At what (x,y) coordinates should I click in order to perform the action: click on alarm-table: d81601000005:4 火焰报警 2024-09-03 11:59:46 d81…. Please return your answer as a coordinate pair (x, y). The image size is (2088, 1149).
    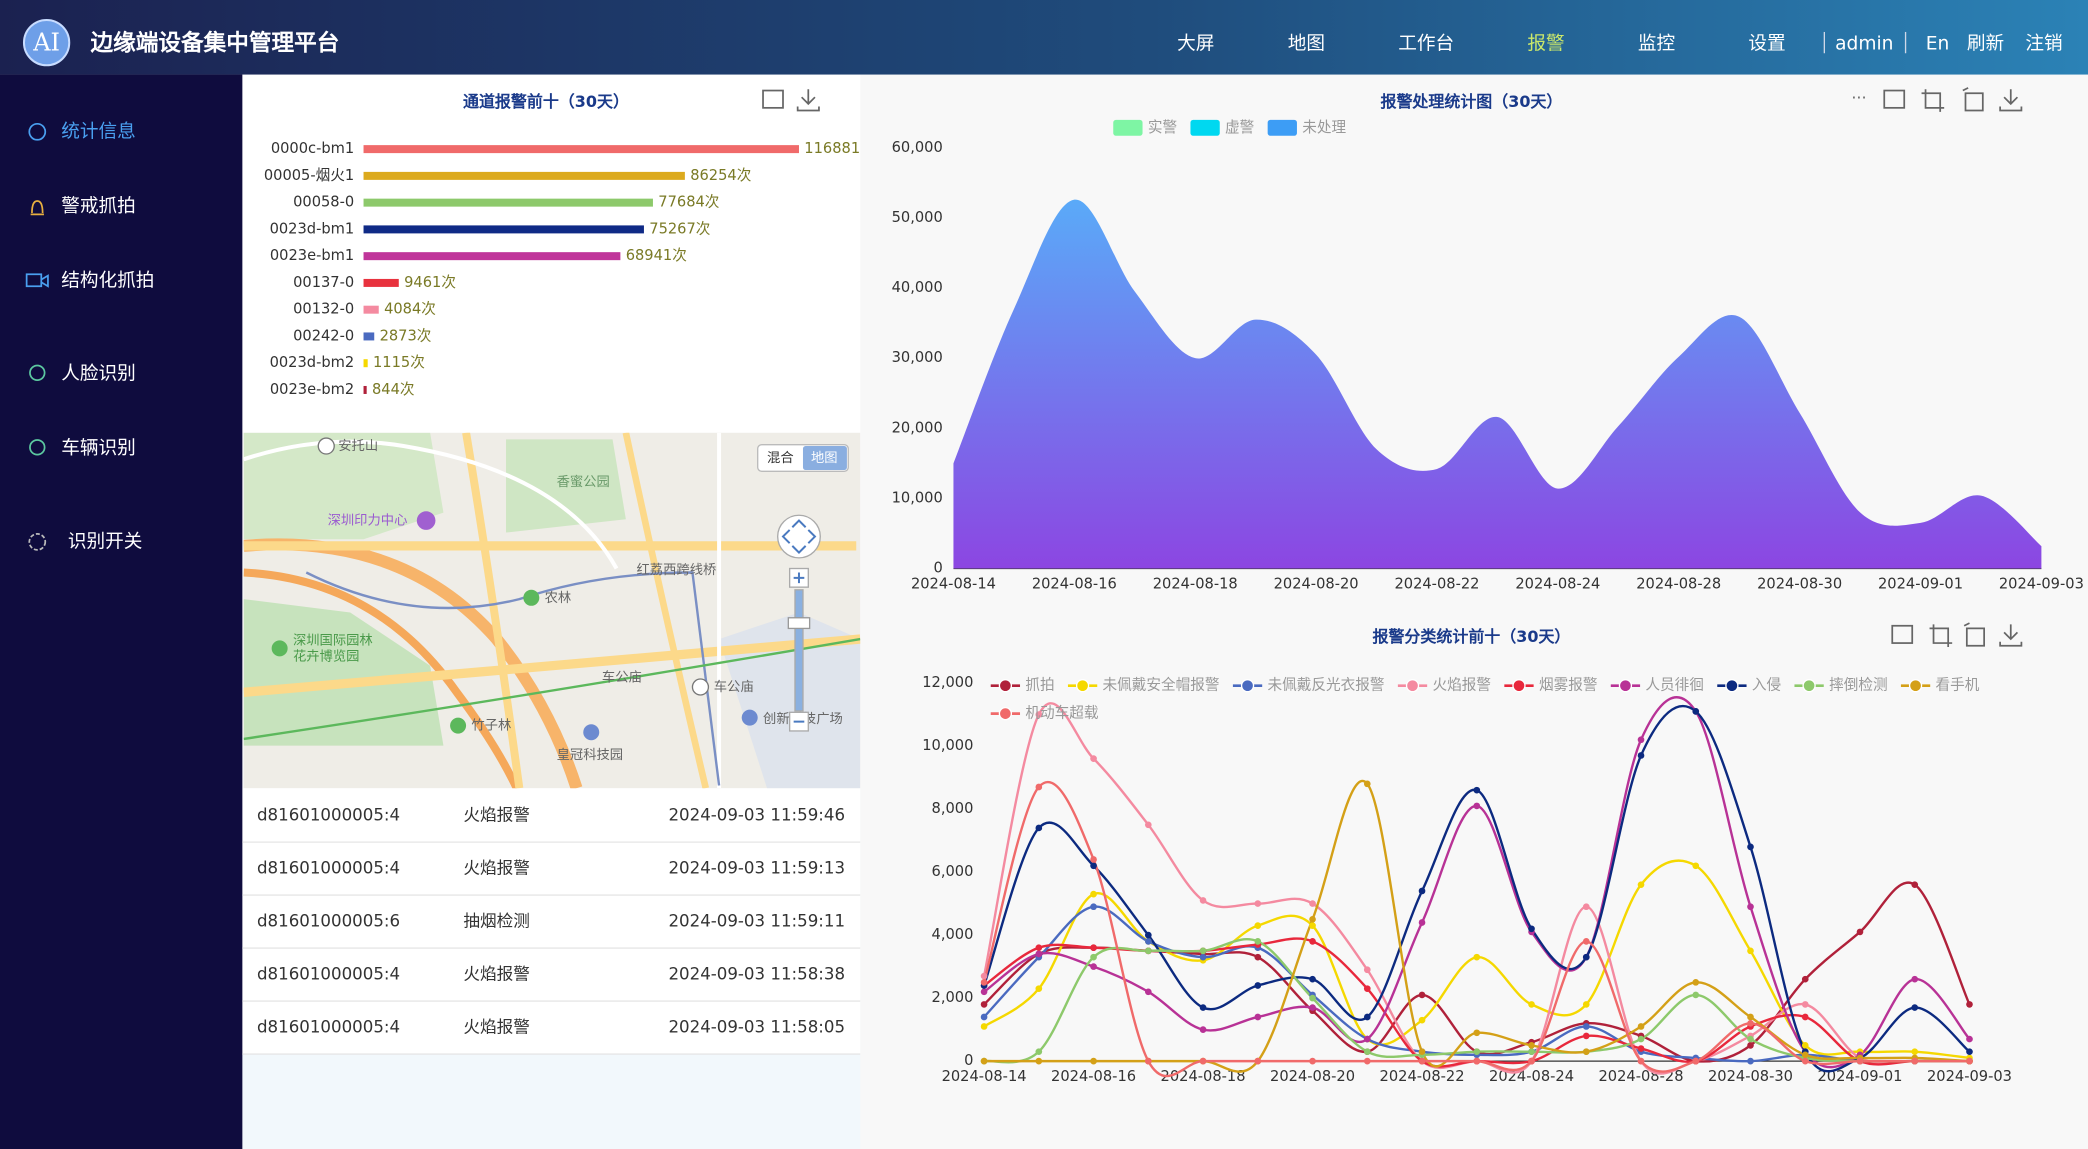
    Looking at the image, I should click on (551, 930).